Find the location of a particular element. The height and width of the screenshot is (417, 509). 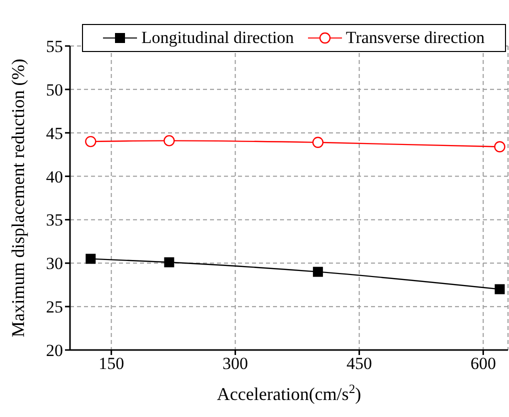

y-axis-title: Maximum displacement reduction (%) is located at coordinates (18, 198).